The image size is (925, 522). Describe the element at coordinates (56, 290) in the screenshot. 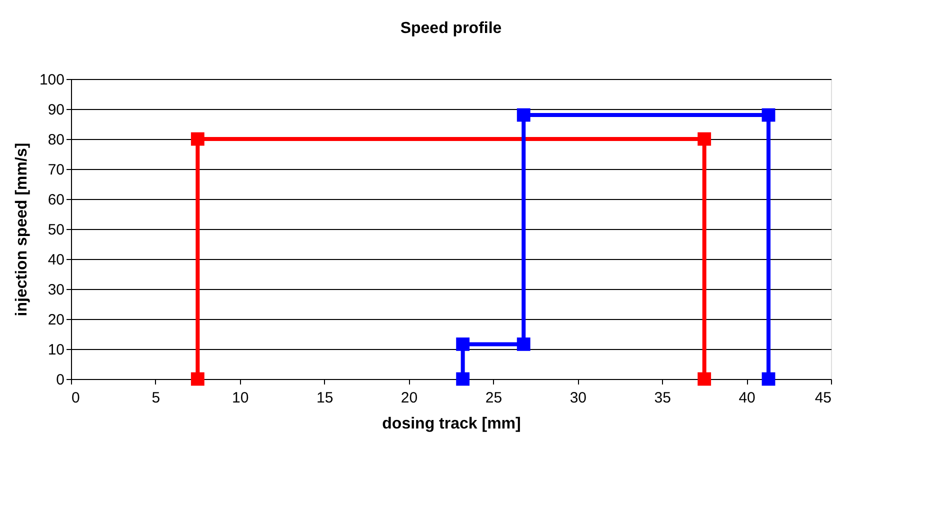

I see `y-tick-label: 30` at that location.